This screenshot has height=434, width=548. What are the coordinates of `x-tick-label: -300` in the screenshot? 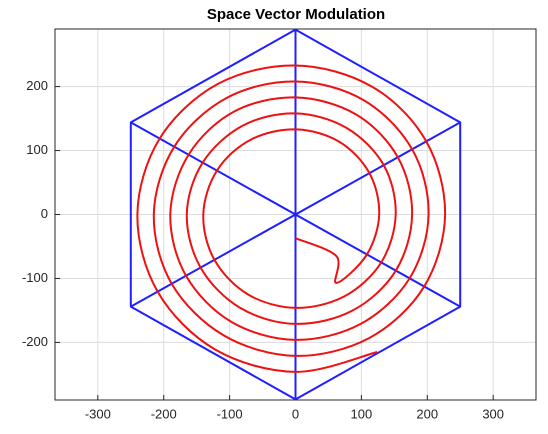 It's located at (98, 413).